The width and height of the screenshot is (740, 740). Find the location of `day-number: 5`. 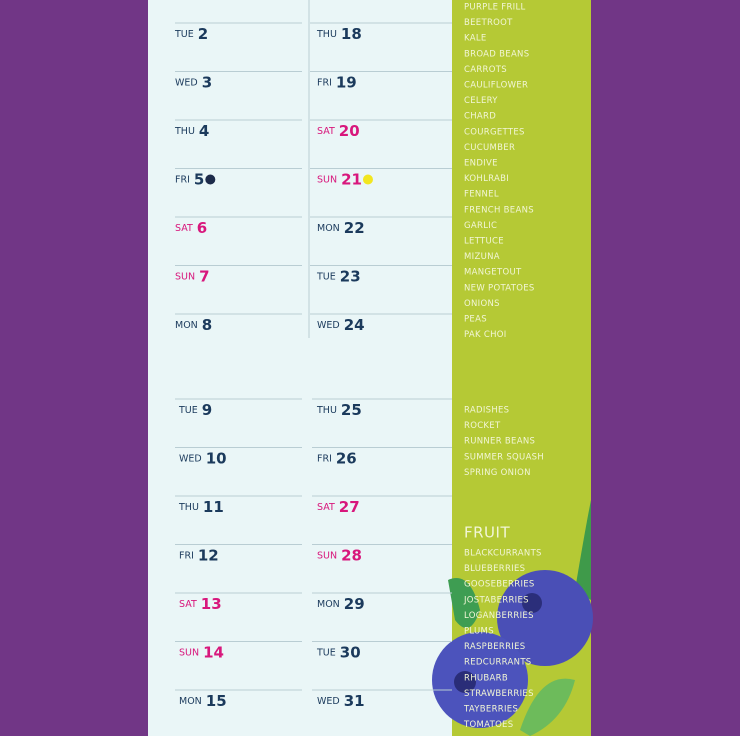

day-number: 5 is located at coordinates (199, 179).